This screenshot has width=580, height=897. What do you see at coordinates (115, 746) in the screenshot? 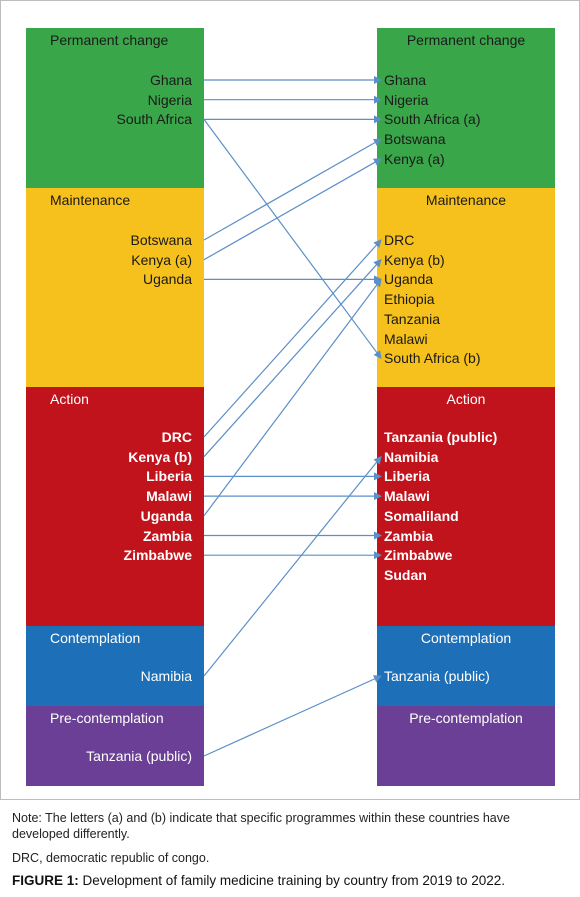
I see `left-stage-pre-contemplation: Pre-contemplation Tanzania (public)` at bounding box center [115, 746].